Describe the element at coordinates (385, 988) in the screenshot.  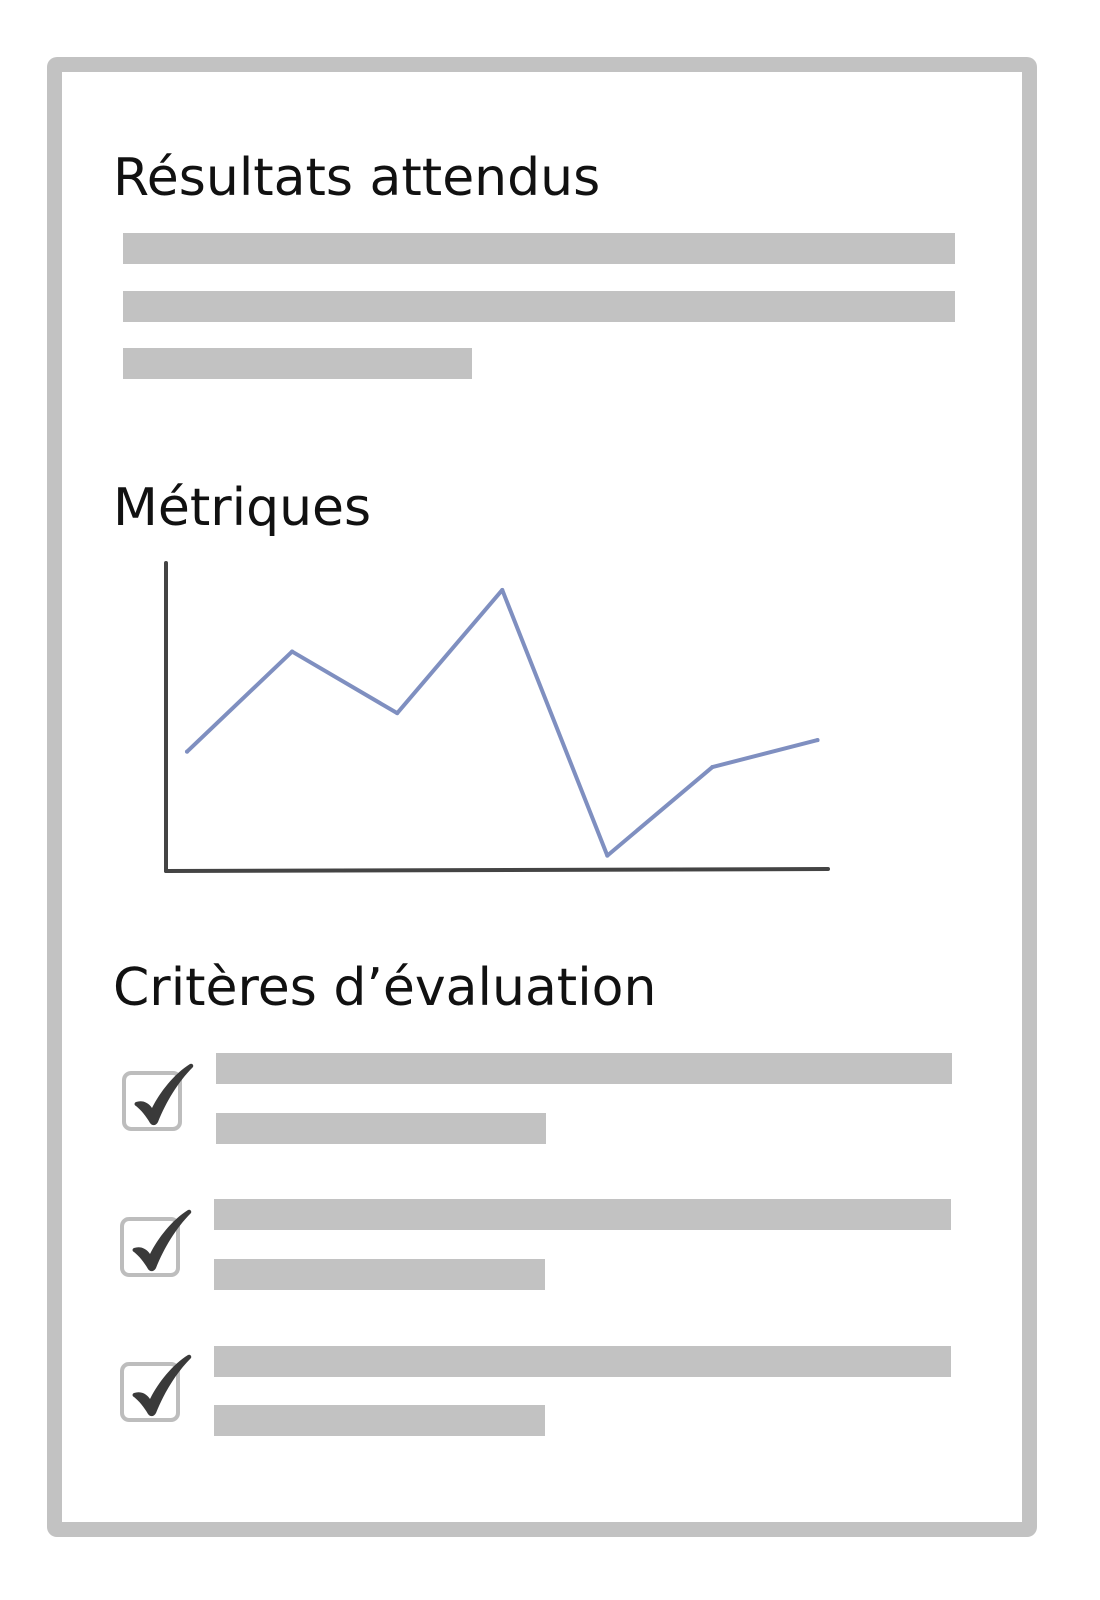
I see `evaluation-criteria-heading: Critères d’évaluation` at that location.